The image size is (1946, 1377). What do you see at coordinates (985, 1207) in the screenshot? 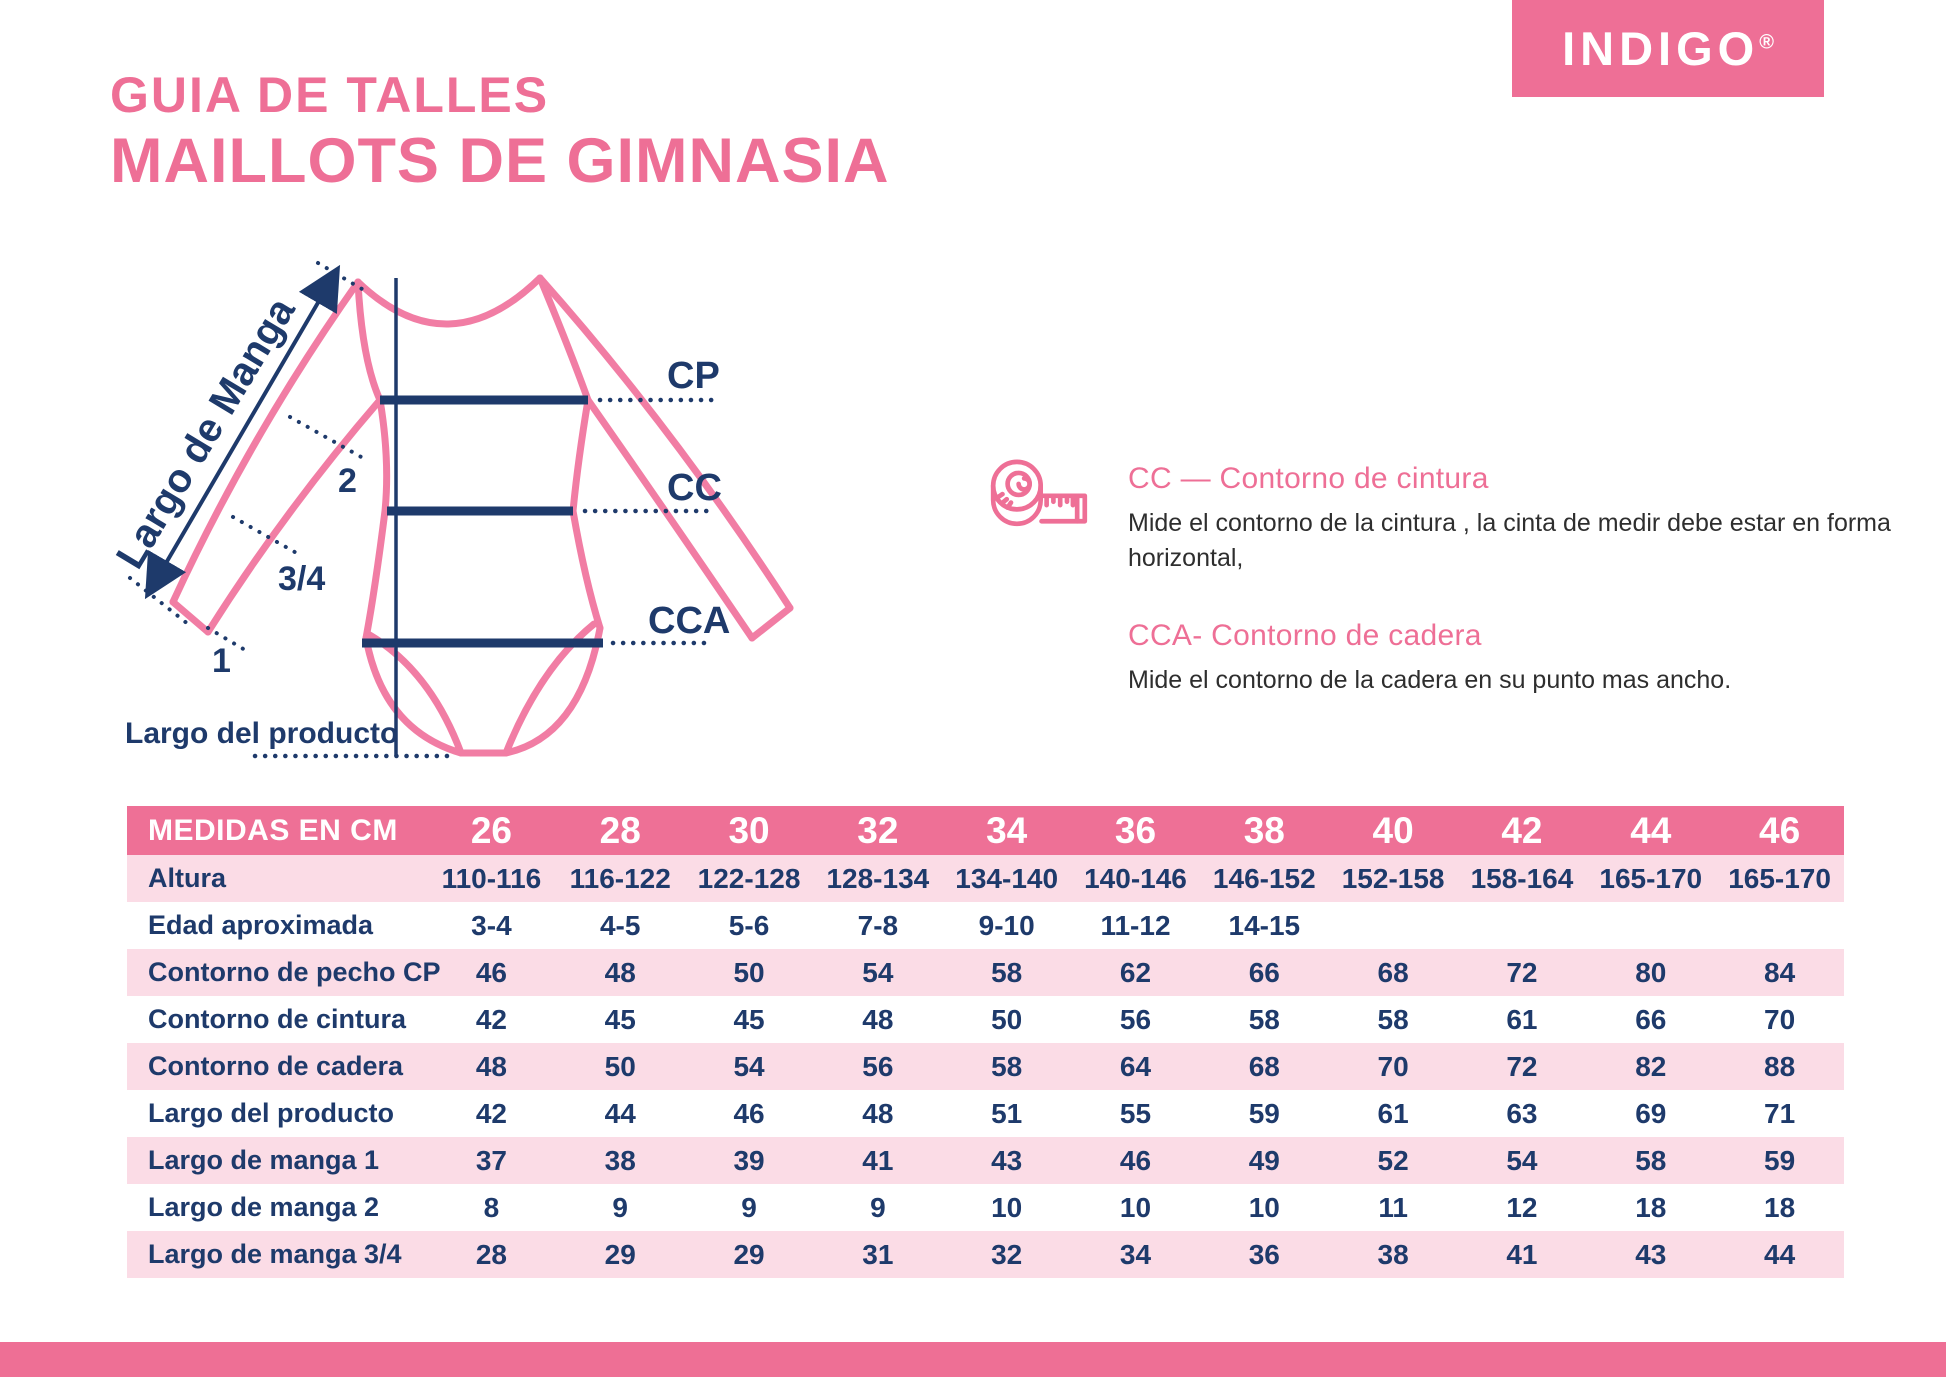
I see `table-row: Largo de manga 2 8 9 9 9 10 10 10 11 12 18 18` at bounding box center [985, 1207].